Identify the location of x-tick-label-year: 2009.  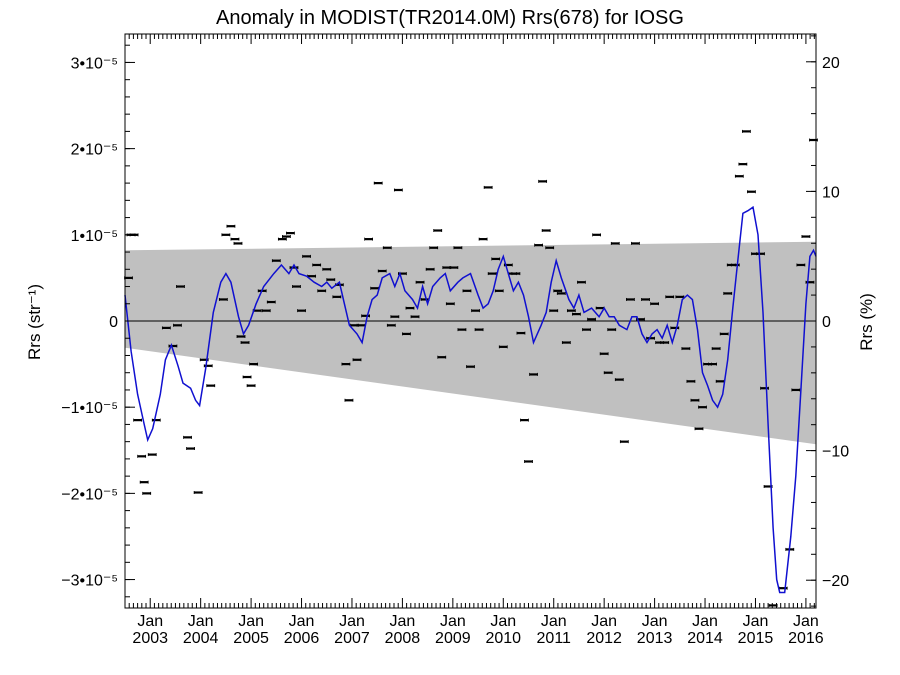
(453, 638).